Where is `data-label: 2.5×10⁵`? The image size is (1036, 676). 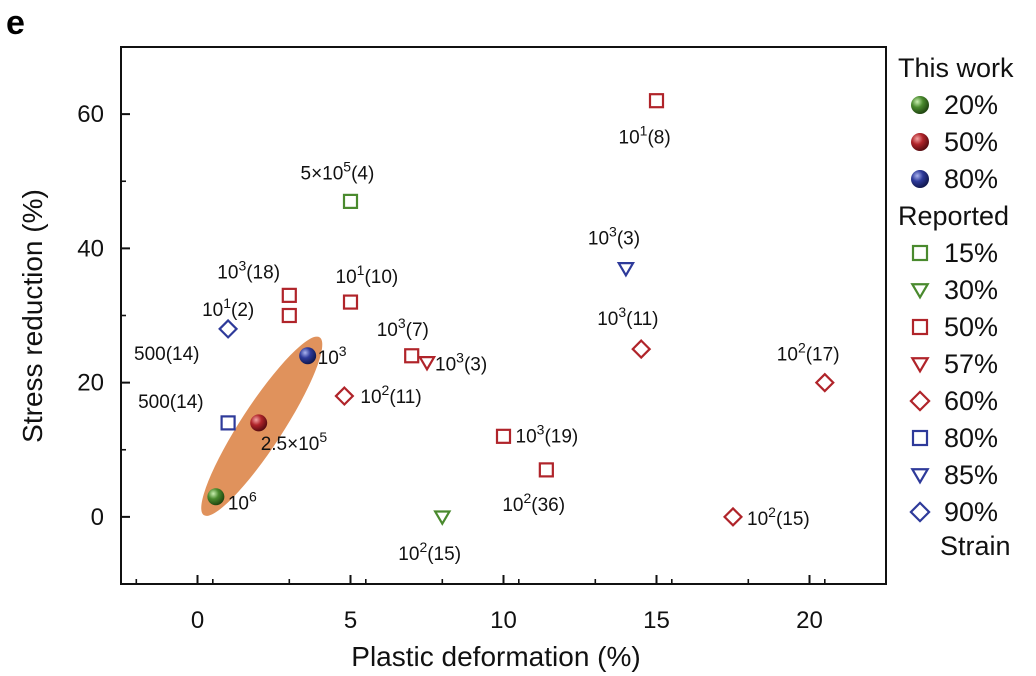 data-label: 2.5×10⁵ is located at coordinates (294, 442).